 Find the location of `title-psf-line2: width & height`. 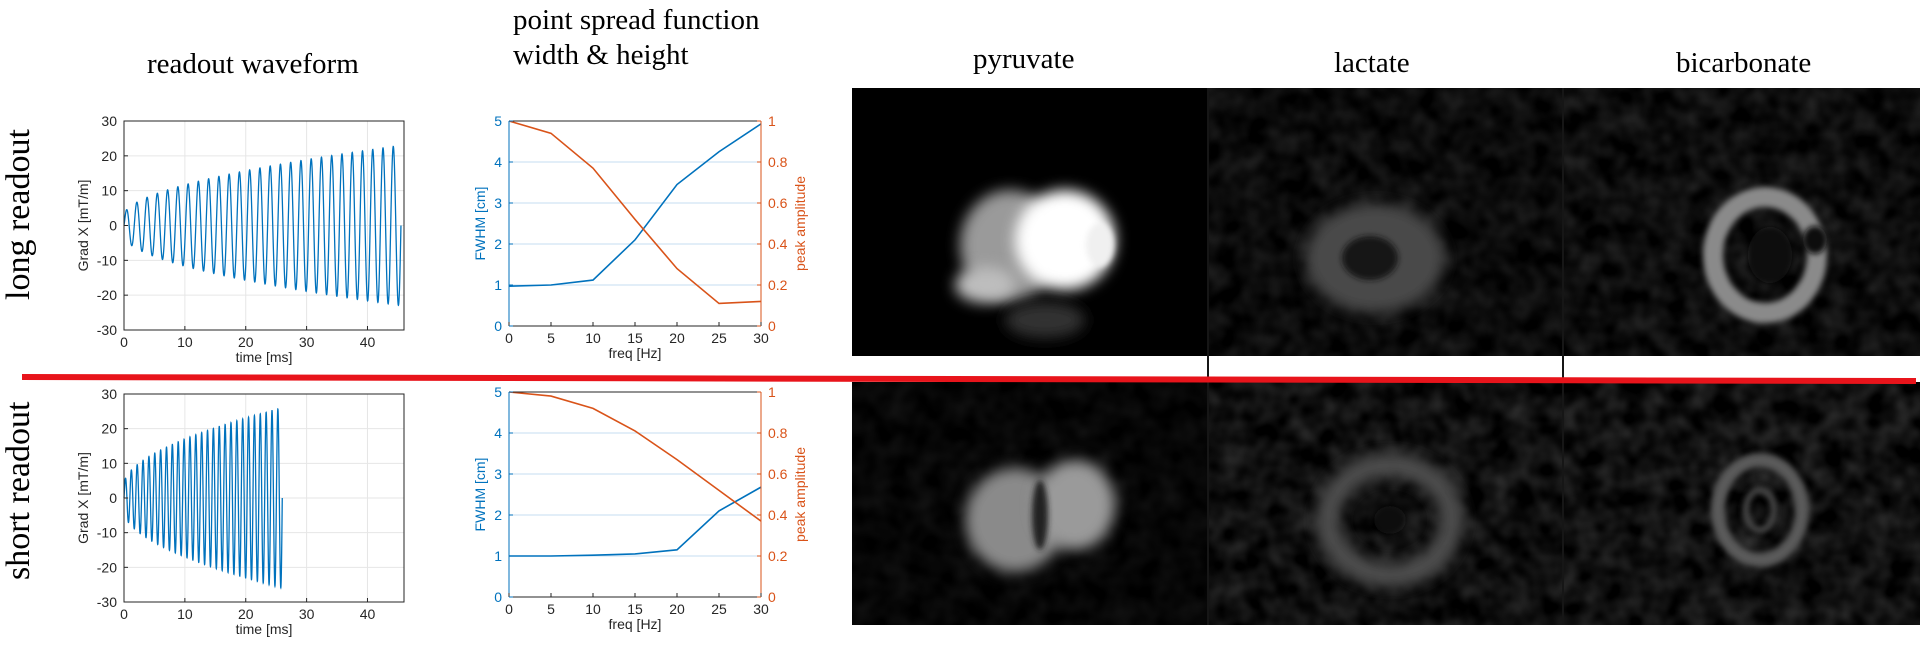

title-psf-line2: width & height is located at coordinates (601, 55).